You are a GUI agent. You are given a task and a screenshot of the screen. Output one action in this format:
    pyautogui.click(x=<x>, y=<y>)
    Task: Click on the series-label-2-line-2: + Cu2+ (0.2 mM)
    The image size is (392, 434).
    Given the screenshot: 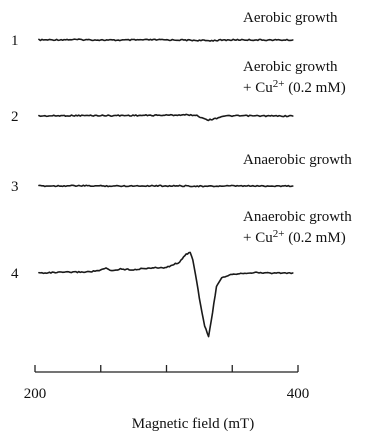 What is the action you would take?
    pyautogui.click(x=294, y=87)
    